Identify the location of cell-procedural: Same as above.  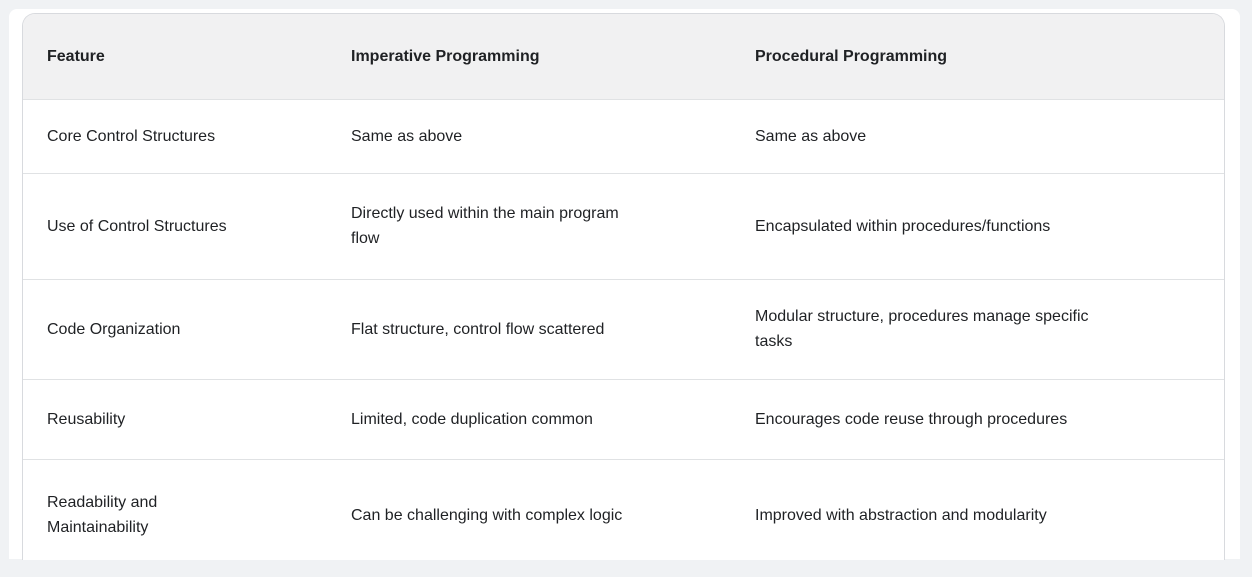
(977, 136).